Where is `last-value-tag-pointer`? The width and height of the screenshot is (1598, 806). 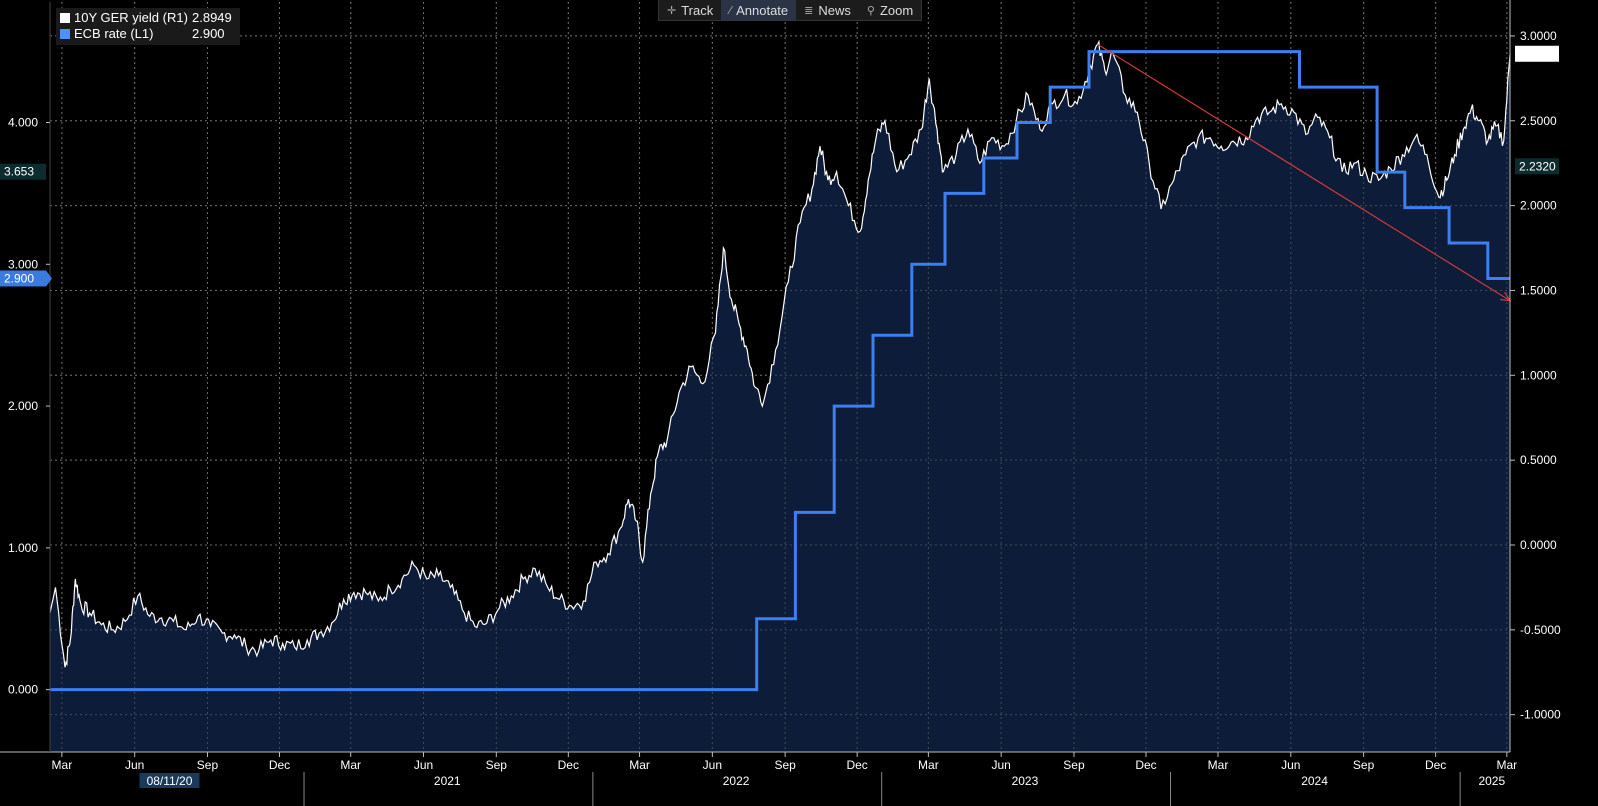
last-value-tag-pointer is located at coordinates (49, 278).